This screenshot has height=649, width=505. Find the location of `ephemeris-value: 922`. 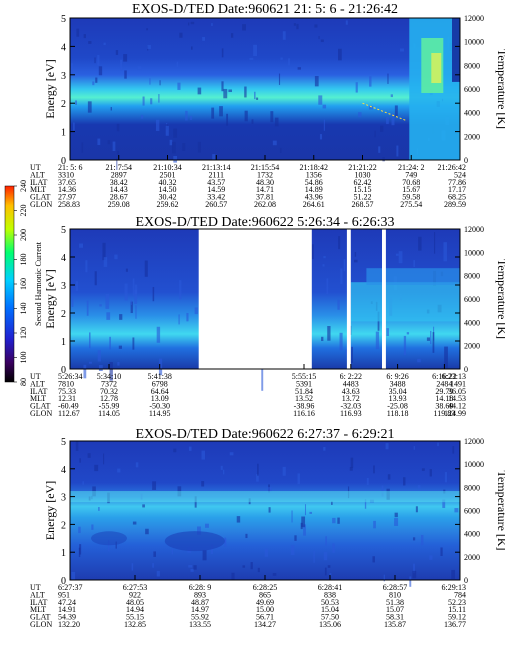

ephemeris-value: 922 is located at coordinates (135, 594).